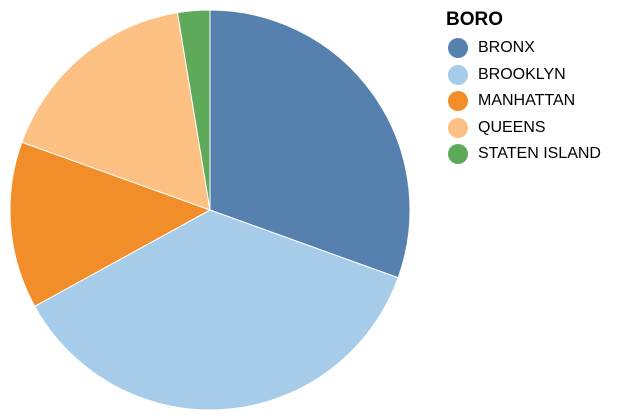  What do you see at coordinates (474, 19) in the screenshot?
I see `legend-title: BORO` at bounding box center [474, 19].